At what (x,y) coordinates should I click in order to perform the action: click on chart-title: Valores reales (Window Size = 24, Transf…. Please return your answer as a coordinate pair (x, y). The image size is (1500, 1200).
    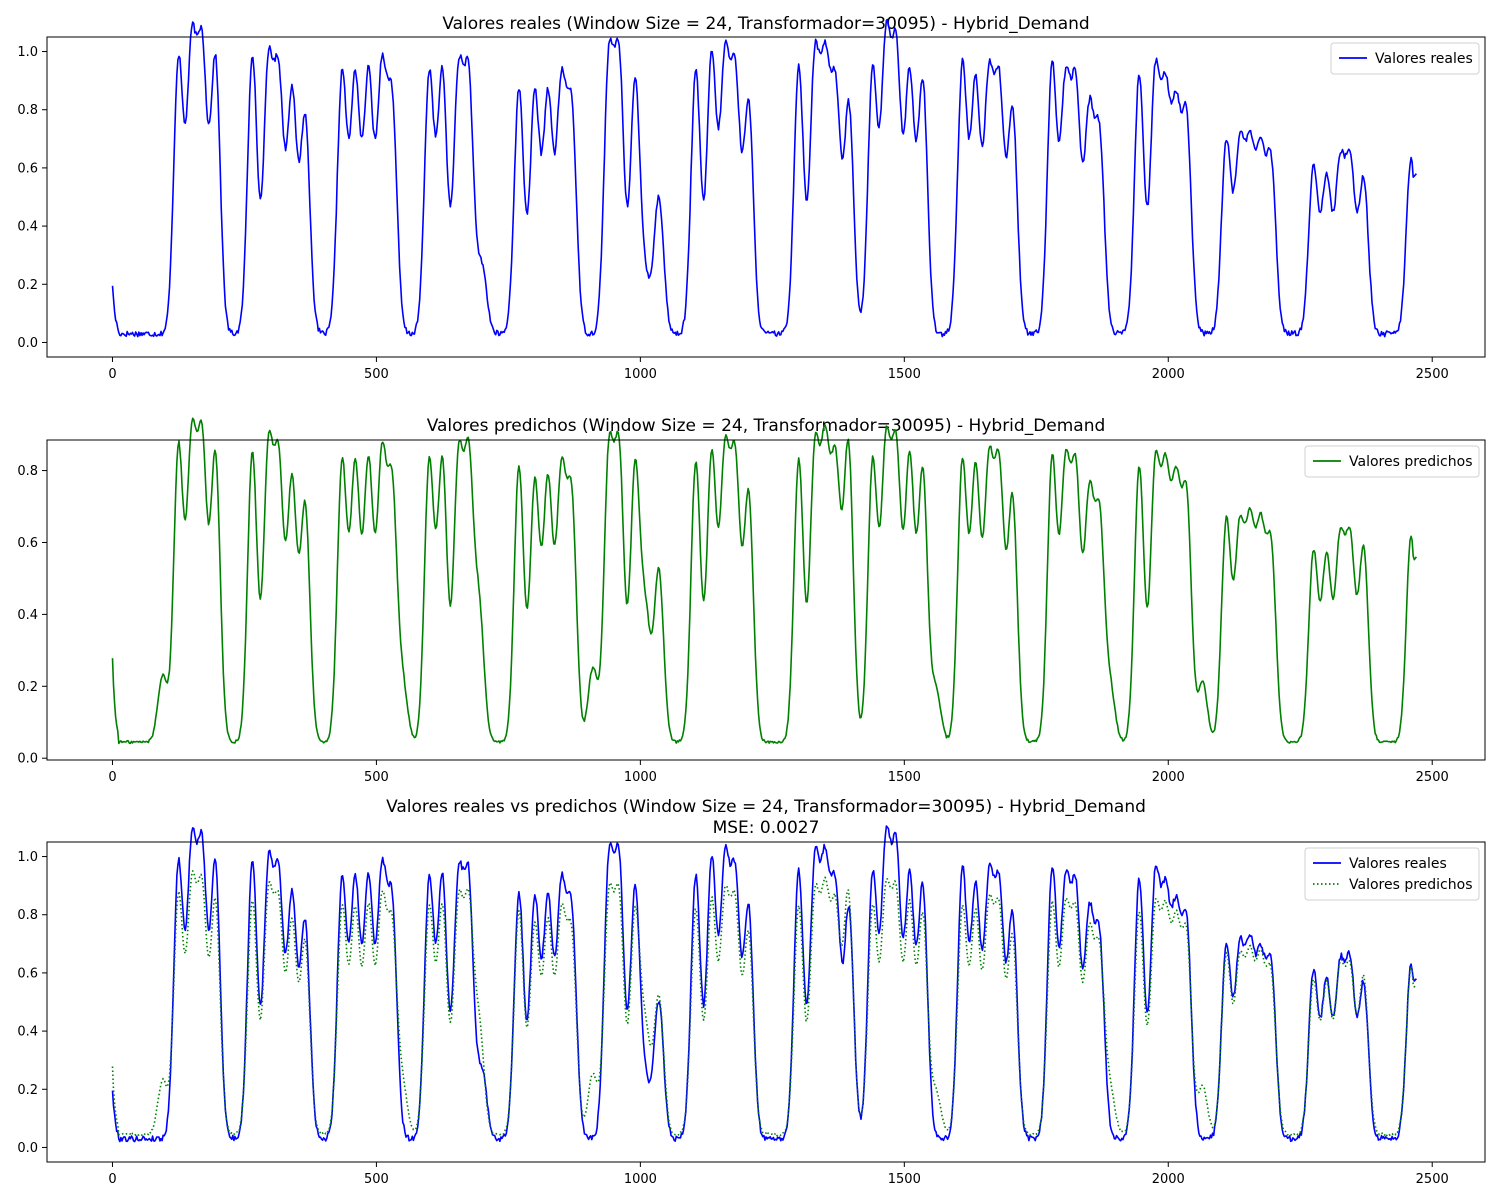
    Looking at the image, I should click on (765, 24).